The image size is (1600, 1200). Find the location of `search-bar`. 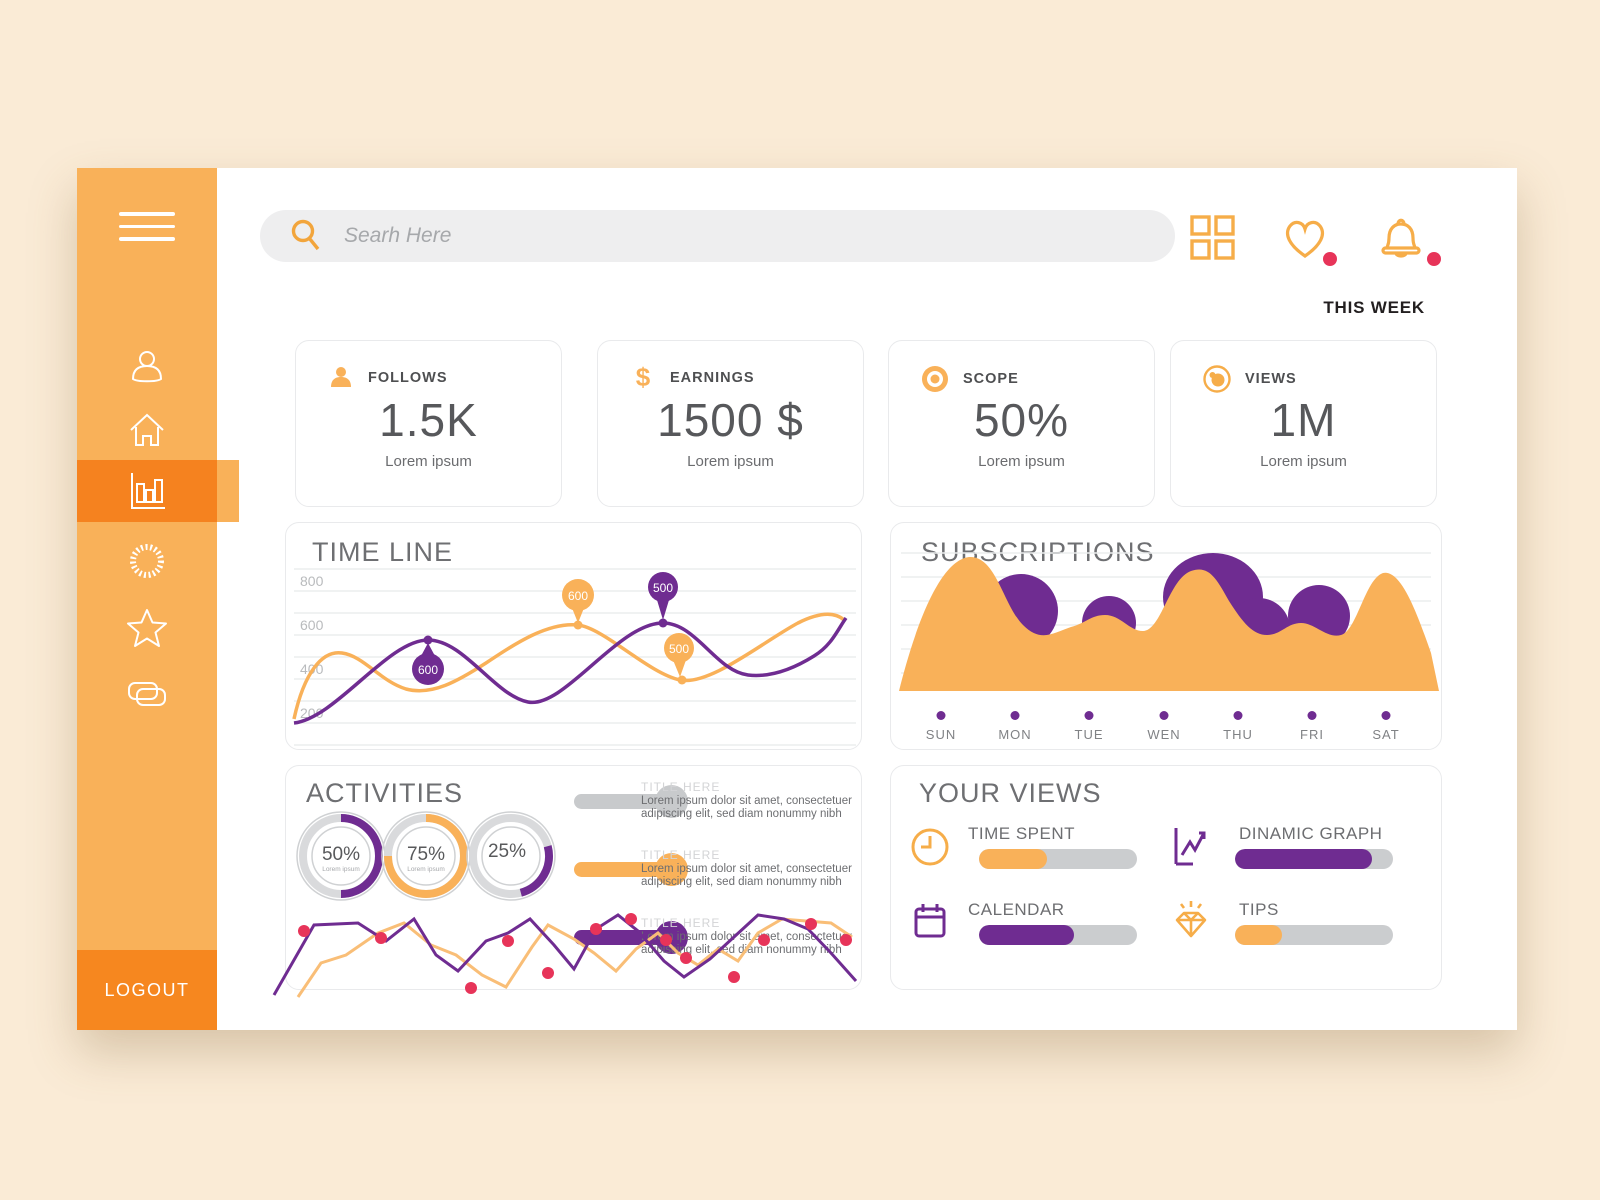

search-bar is located at coordinates (717, 236).